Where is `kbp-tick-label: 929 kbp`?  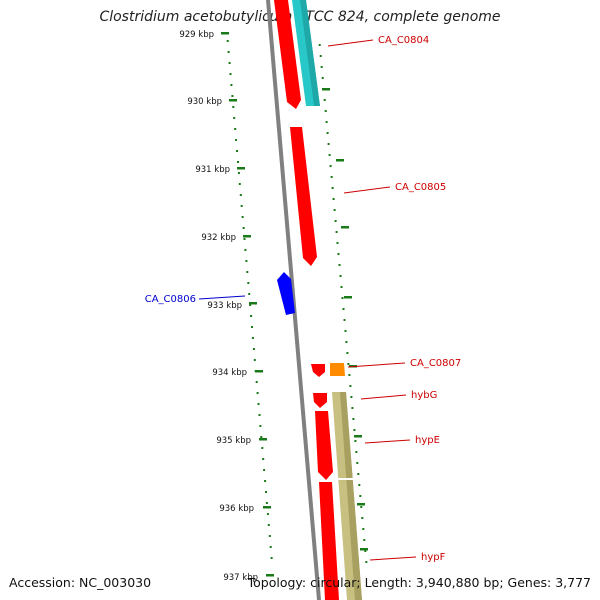
kbp-tick-label: 929 kbp is located at coordinates (196, 35).